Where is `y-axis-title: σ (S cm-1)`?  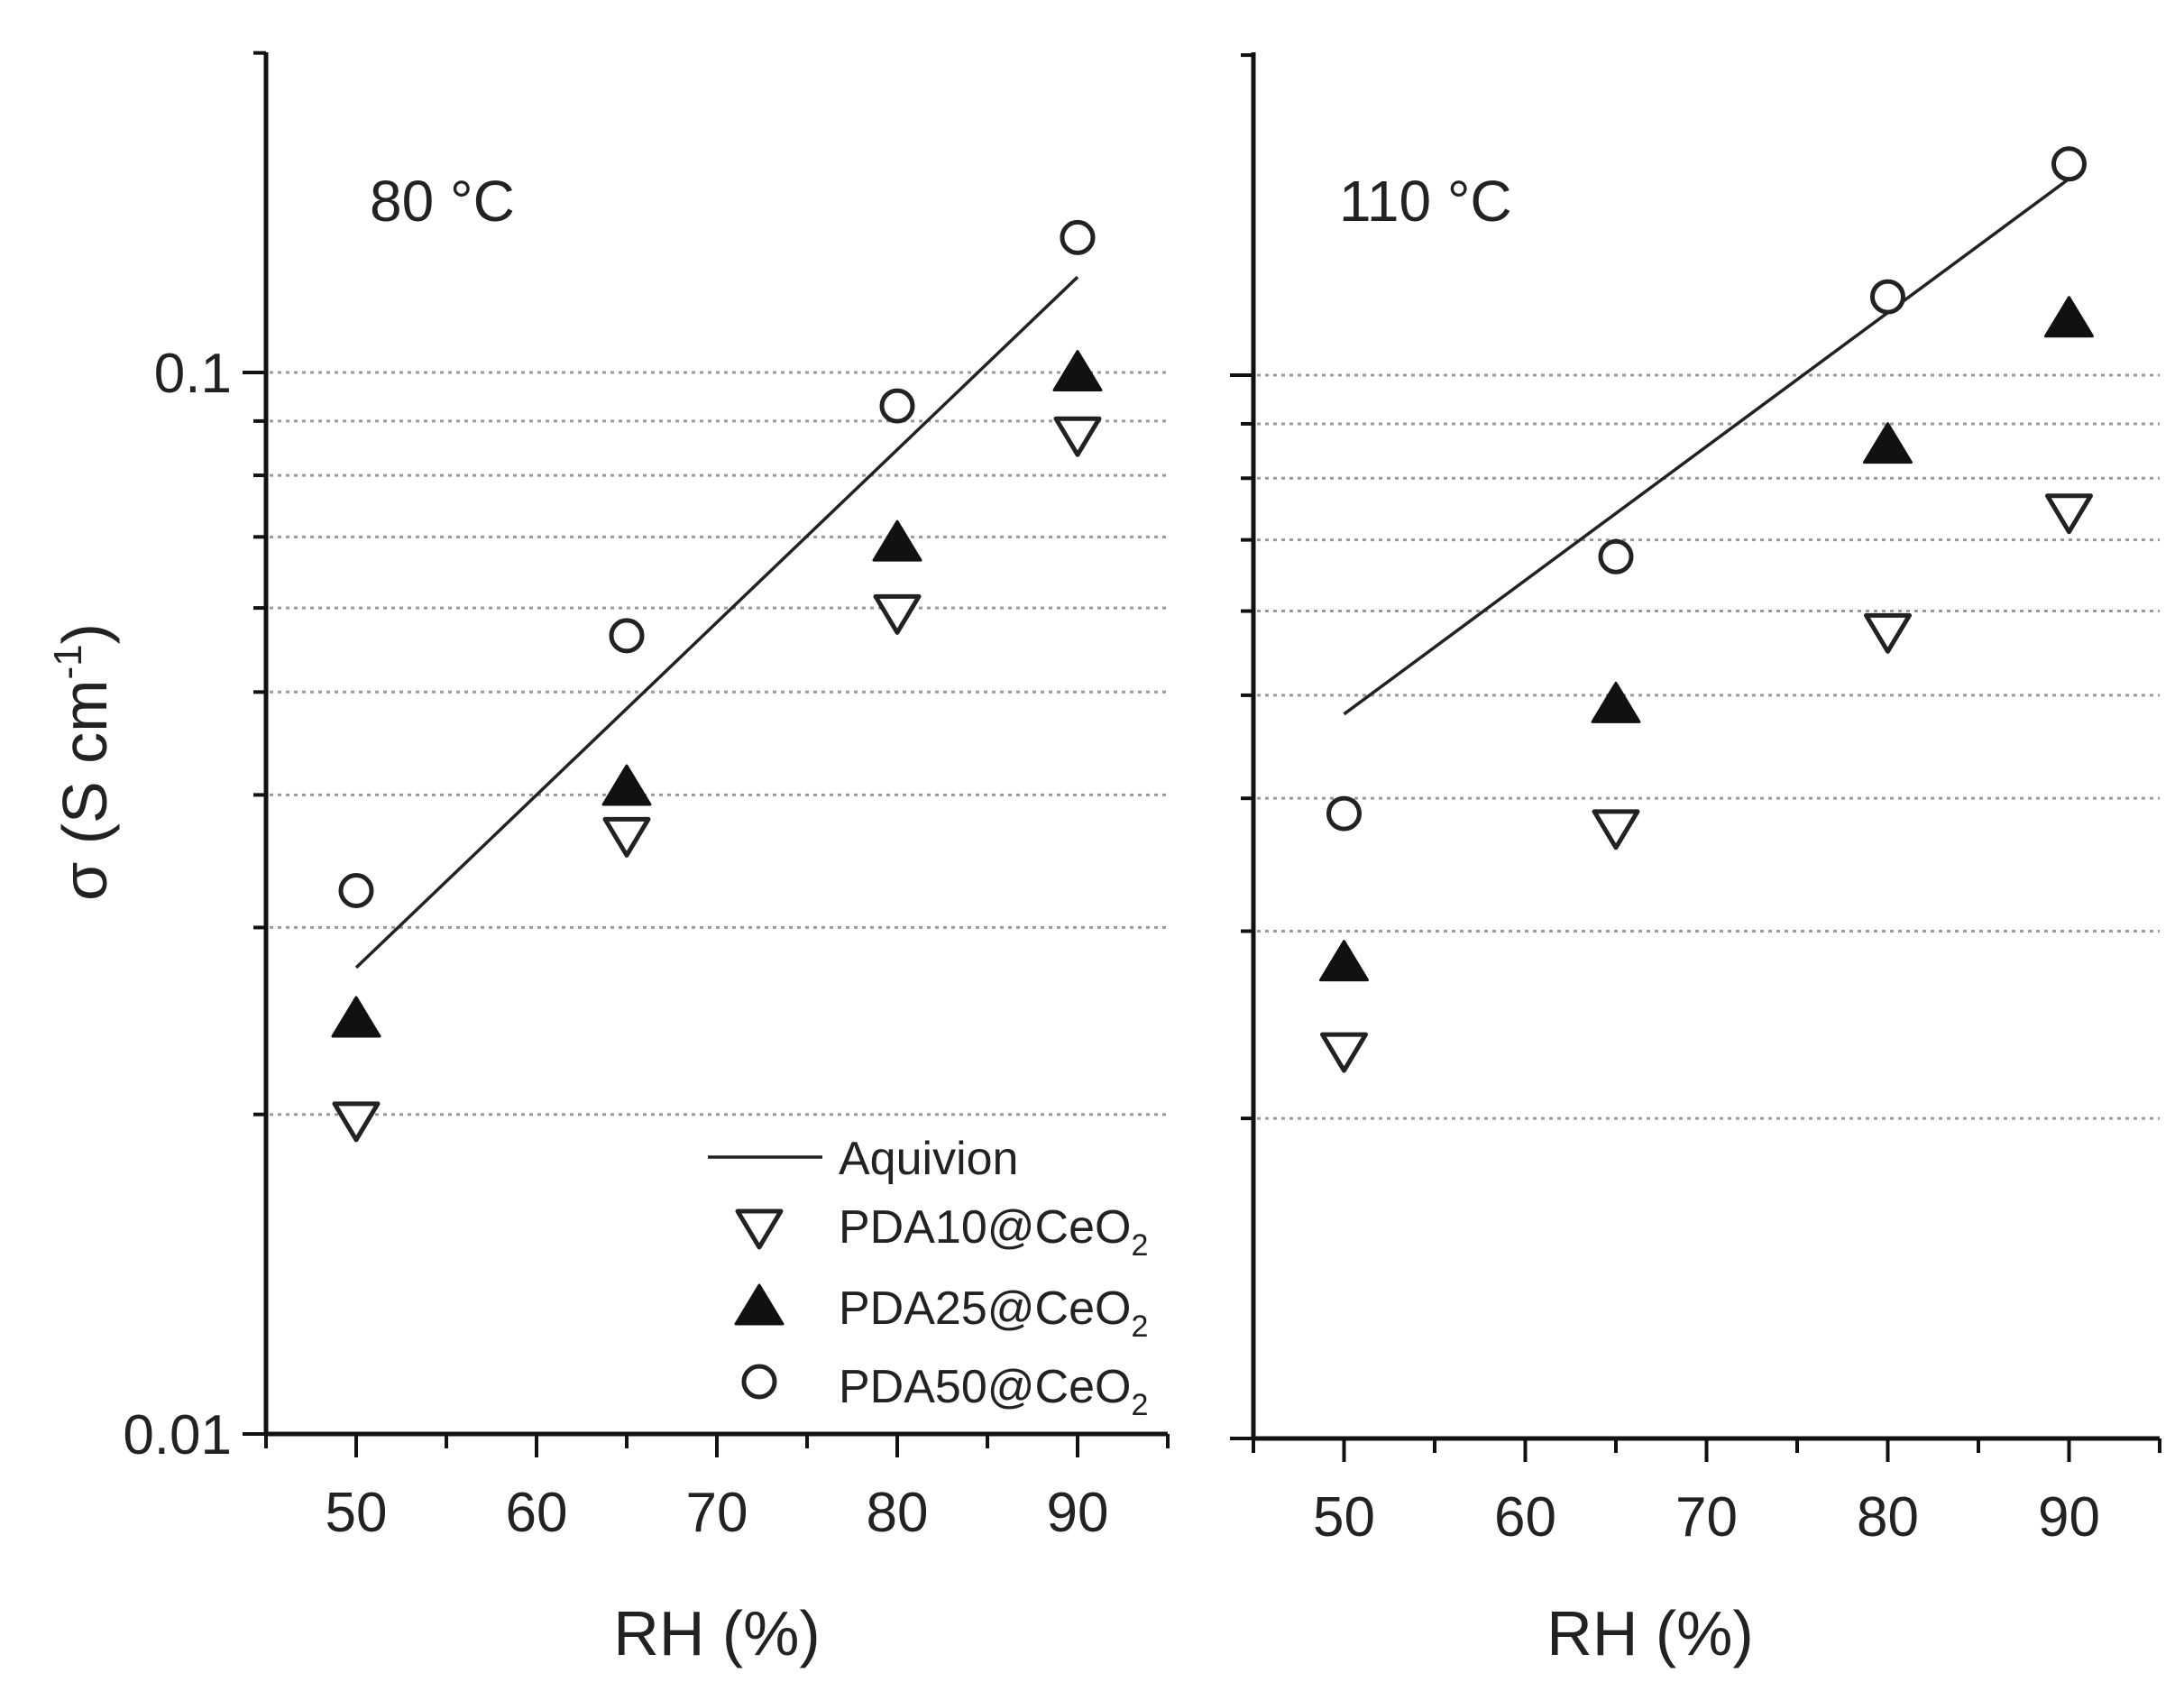 y-axis-title: σ (S cm-1) is located at coordinates (83, 762).